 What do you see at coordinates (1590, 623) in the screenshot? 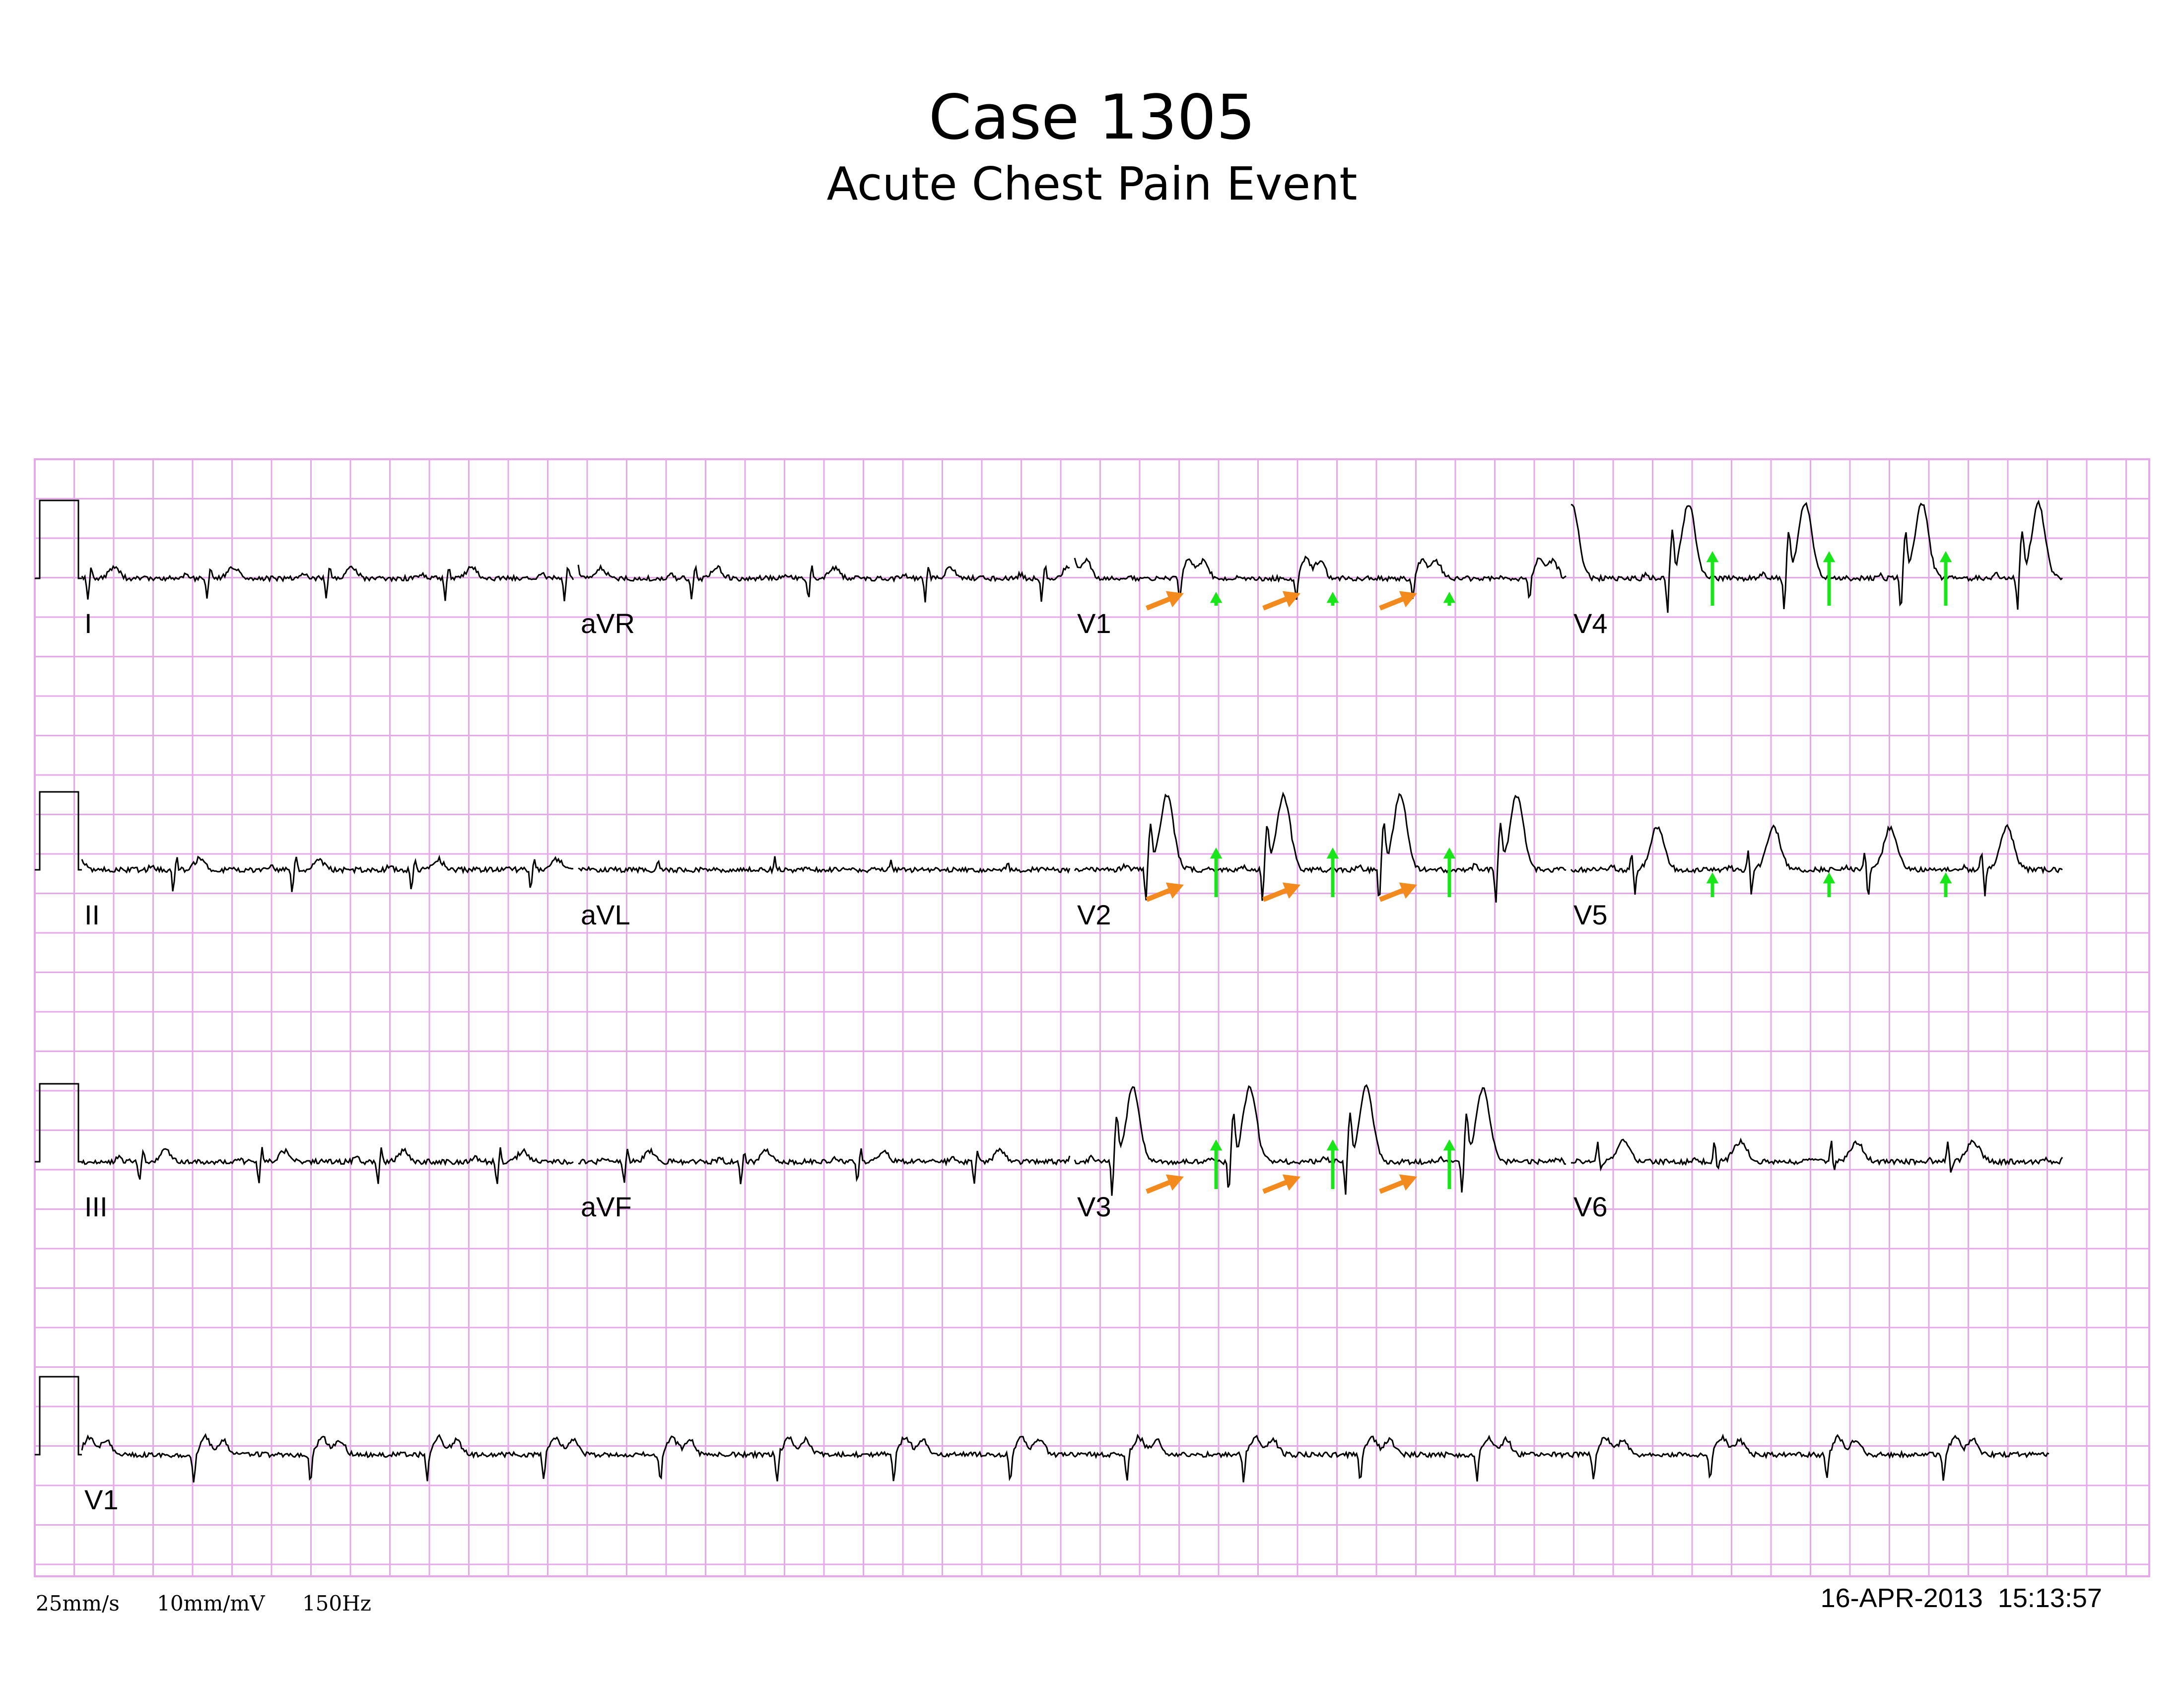
I see `lead-label-v4: V4` at bounding box center [1590, 623].